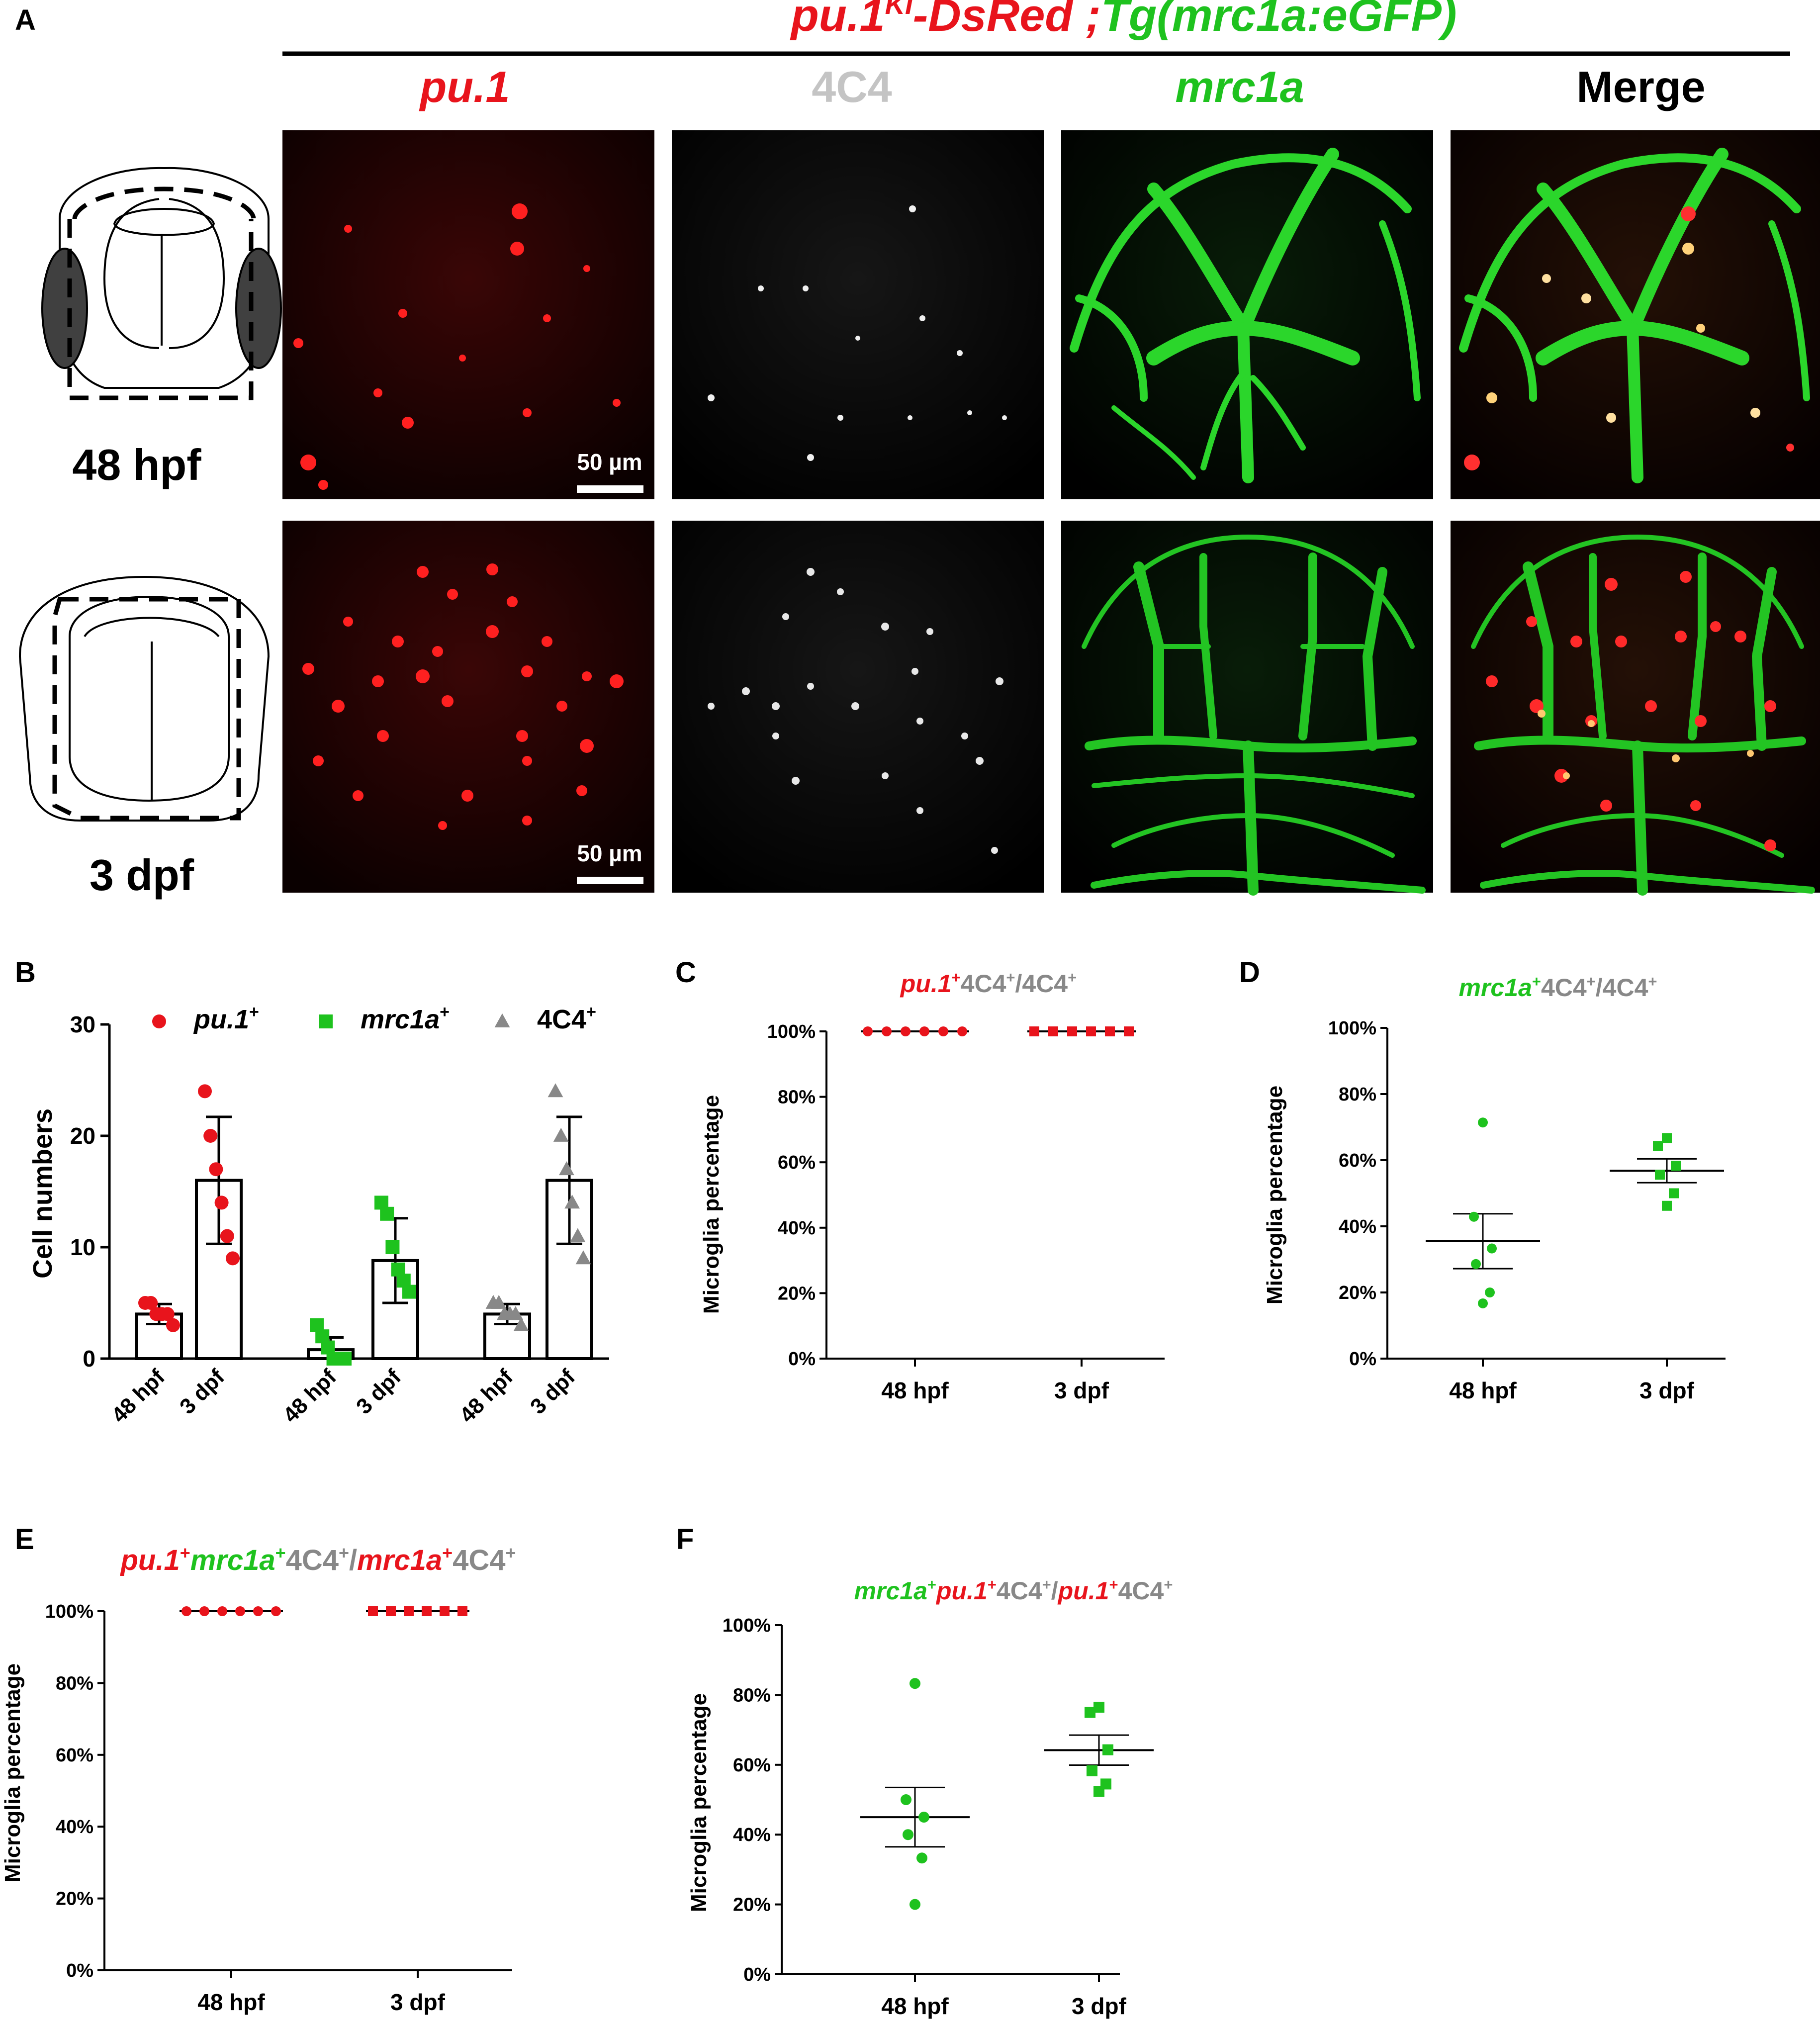 The image size is (1820, 2021). What do you see at coordinates (1622, 988) in the screenshot?
I see `title-segment: /4C4` at bounding box center [1622, 988].